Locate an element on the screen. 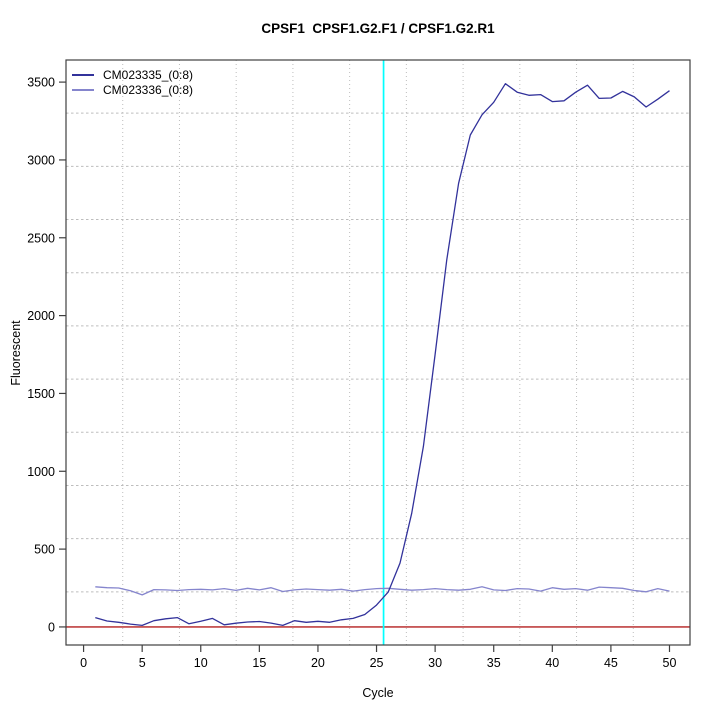 The height and width of the screenshot is (720, 720). chart-title: CPSF1 CPSF1.G2.F1 / CPSF1.G2.R1 is located at coordinates (378, 28).